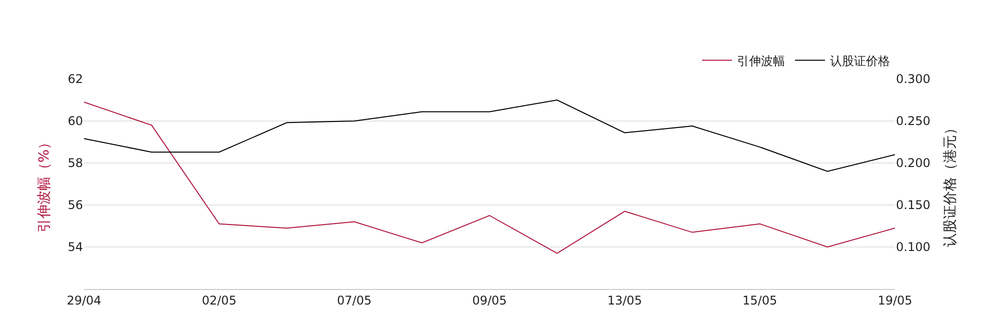  What do you see at coordinates (860, 61) in the screenshot?
I see `legend-label: 认股证价格` at bounding box center [860, 61].